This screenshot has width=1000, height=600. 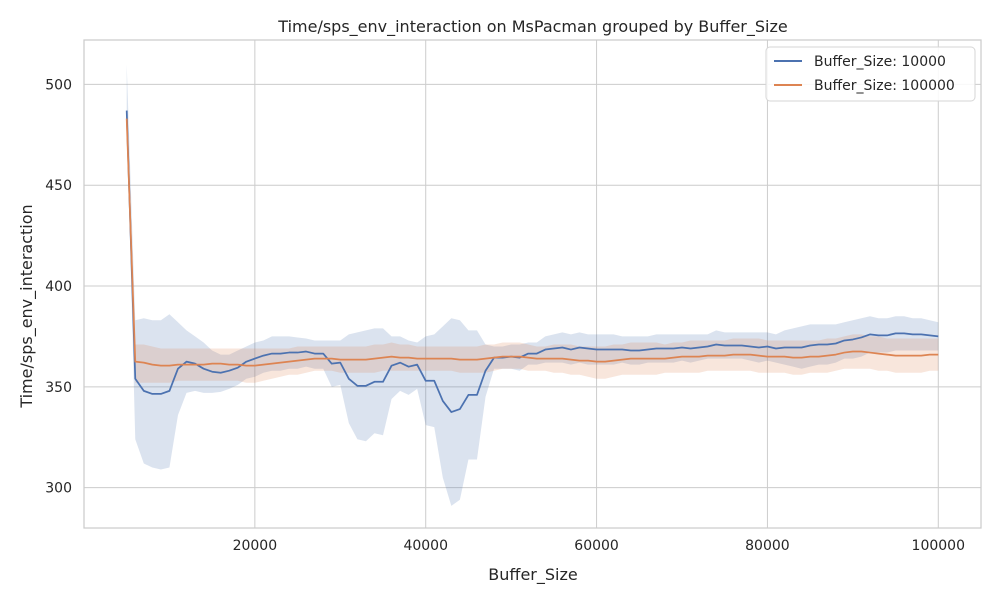 I want to click on x-tick-label: 20000, so click(x=255, y=546).